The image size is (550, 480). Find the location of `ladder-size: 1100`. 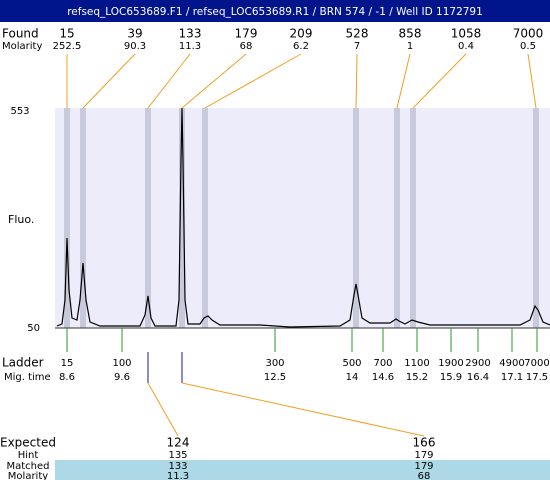

ladder-size: 1100 is located at coordinates (416, 363).